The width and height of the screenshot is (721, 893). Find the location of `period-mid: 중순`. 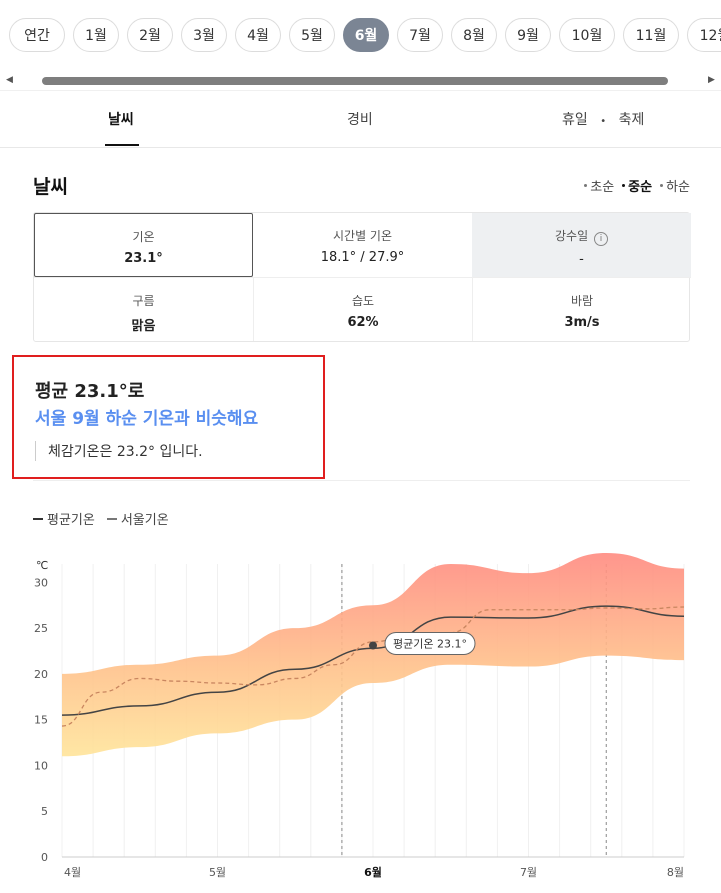

period-mid: 중순 is located at coordinates (637, 185).